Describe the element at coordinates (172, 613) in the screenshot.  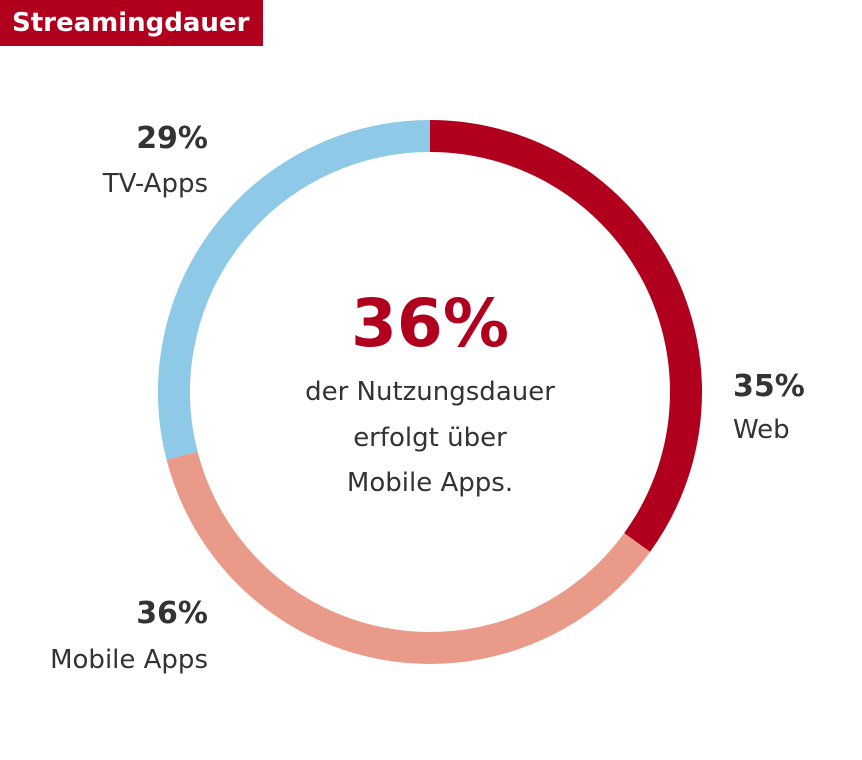
I see `segment-value-label: 36%` at that location.